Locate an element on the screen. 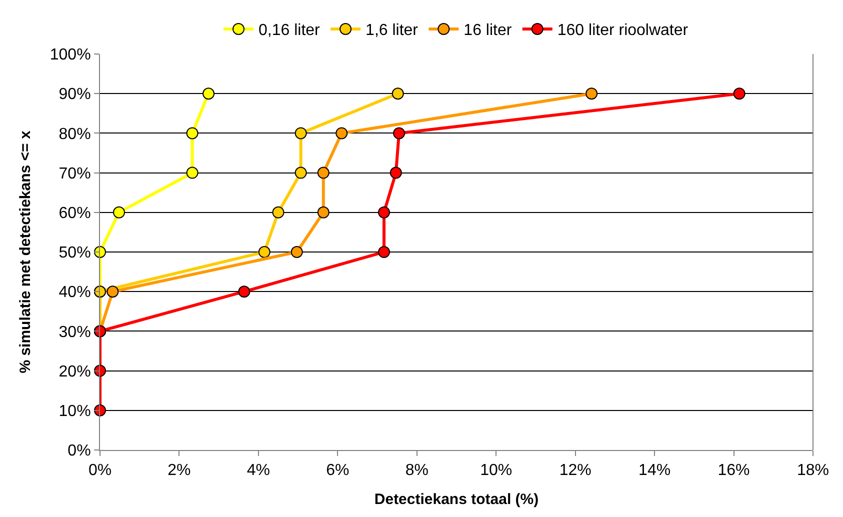  y-tick-label: 20% is located at coordinates (74, 371).